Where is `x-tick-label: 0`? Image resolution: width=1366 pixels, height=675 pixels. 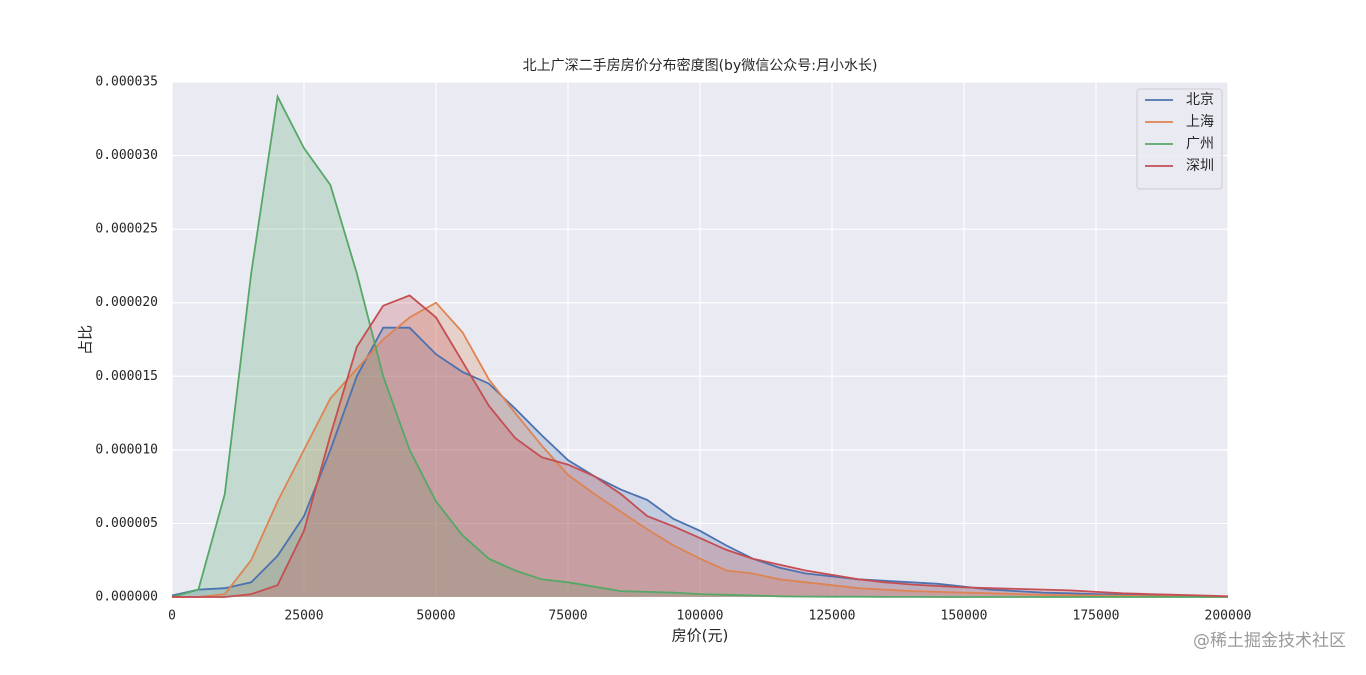
x-tick-label: 0 is located at coordinates (172, 616).